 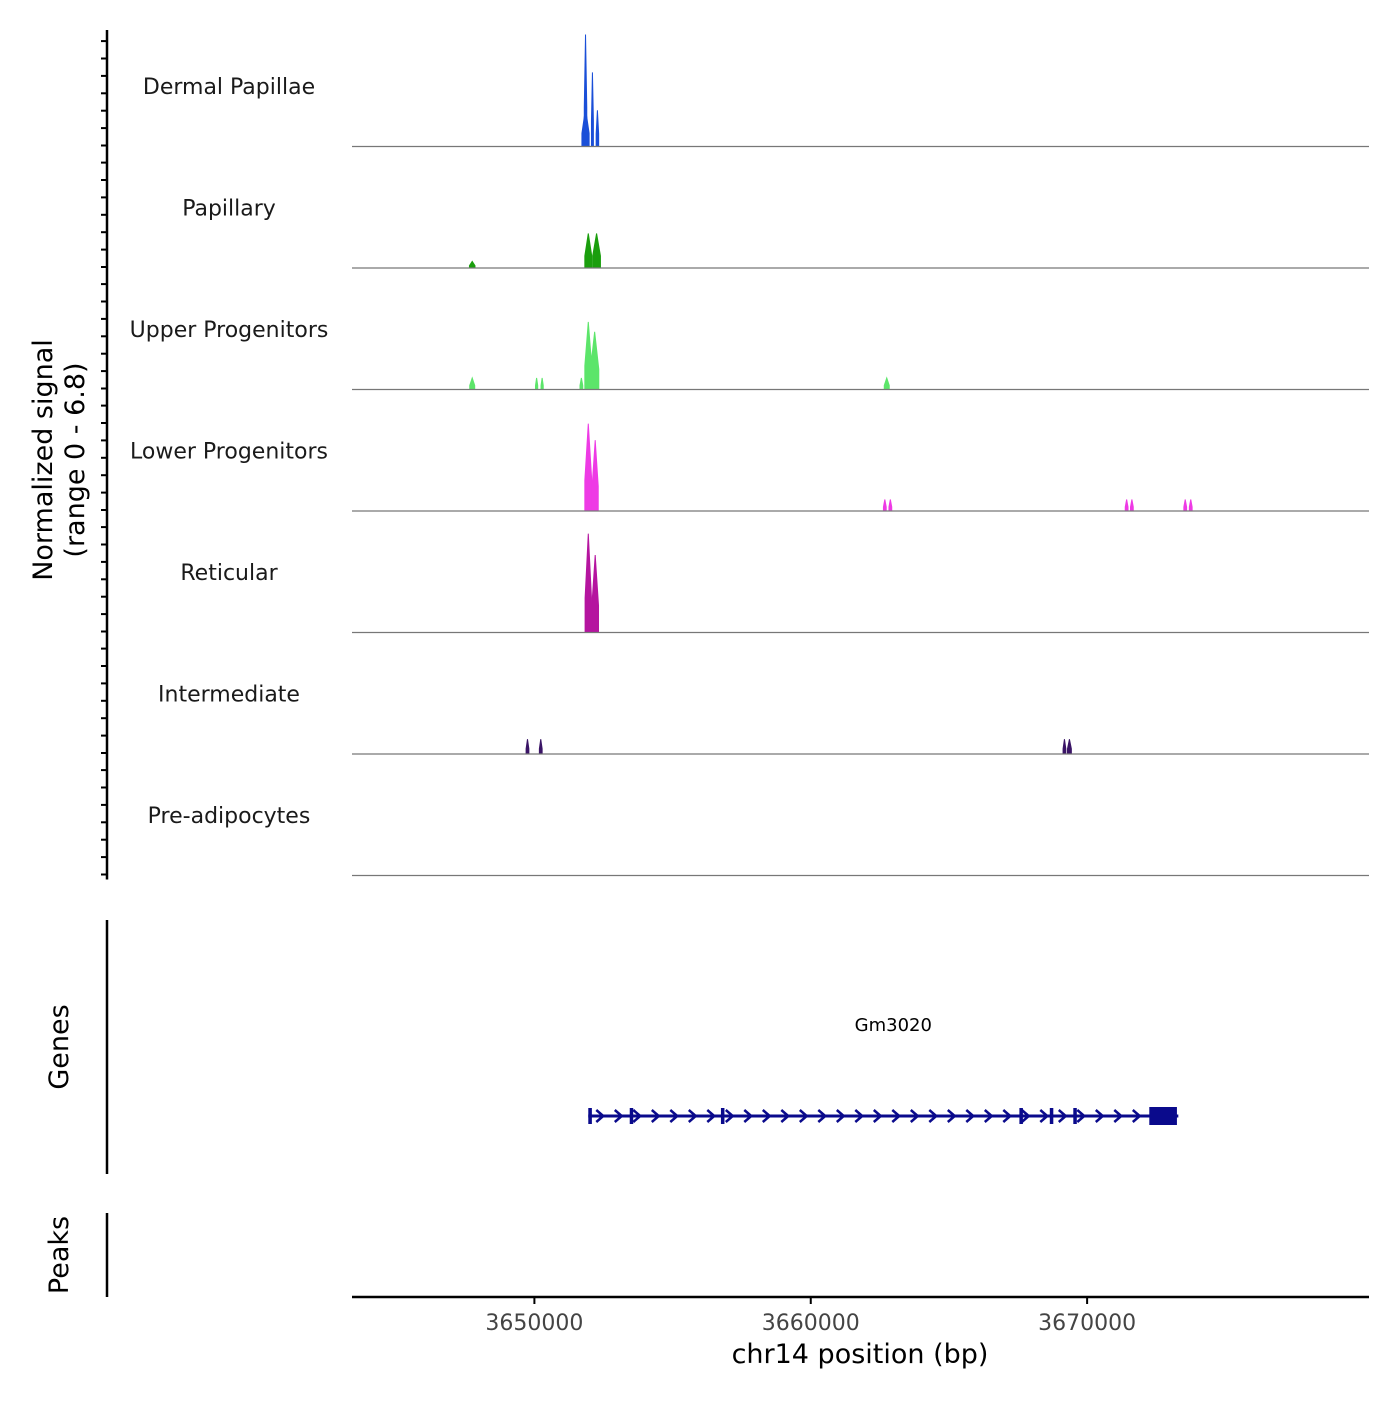 I want to click on track-papillary: Papillary, so click(x=775, y=232).